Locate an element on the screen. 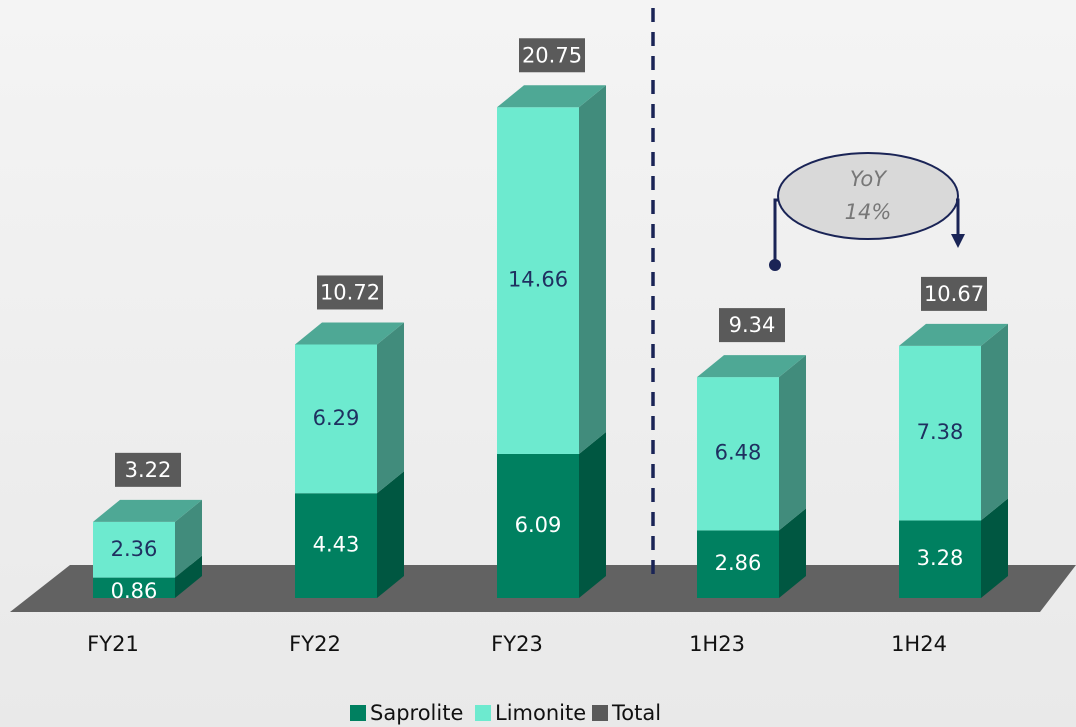 This screenshot has width=1076, height=727. legend-label: Saprolite is located at coordinates (416, 713).